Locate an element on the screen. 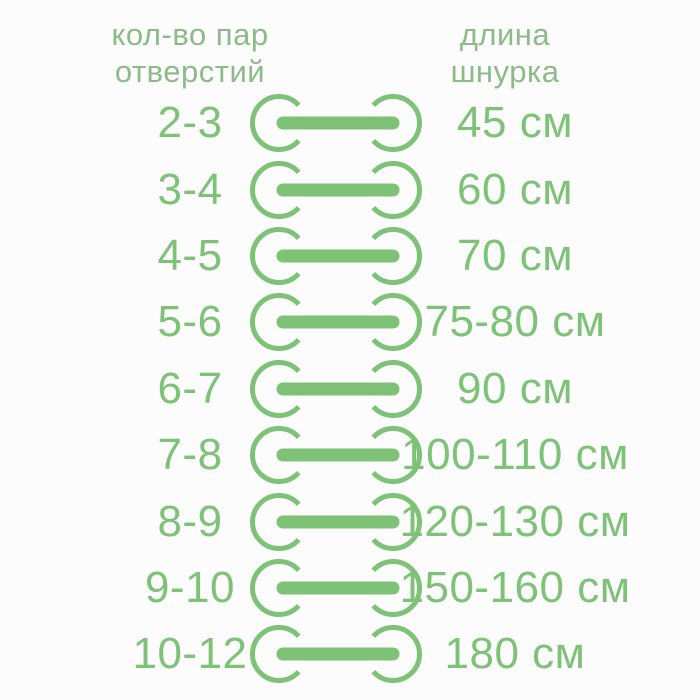  pairs-label: 8-9 is located at coordinates (190, 521).